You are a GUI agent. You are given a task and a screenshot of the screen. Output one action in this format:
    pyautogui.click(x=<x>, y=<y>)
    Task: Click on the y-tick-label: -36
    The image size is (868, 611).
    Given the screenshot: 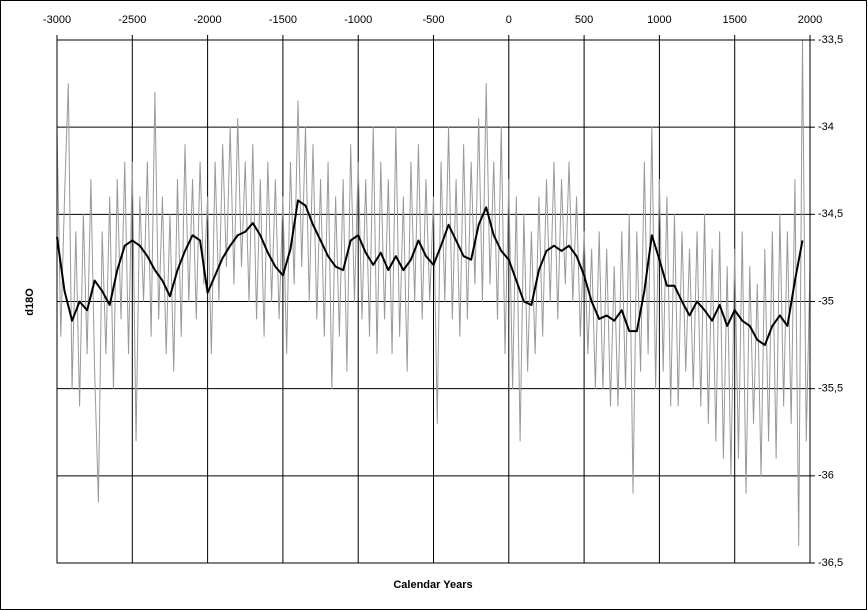 What is the action you would take?
    pyautogui.click(x=826, y=476)
    